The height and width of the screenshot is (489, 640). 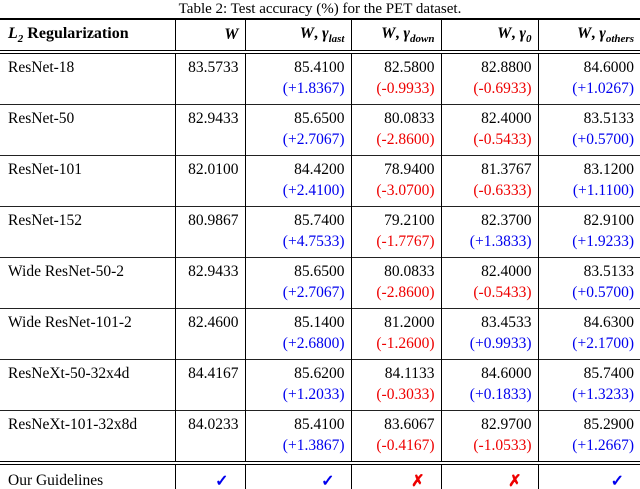 What do you see at coordinates (502, 293) in the screenshot?
I see `delta-value: (-0.5433)` at bounding box center [502, 293].